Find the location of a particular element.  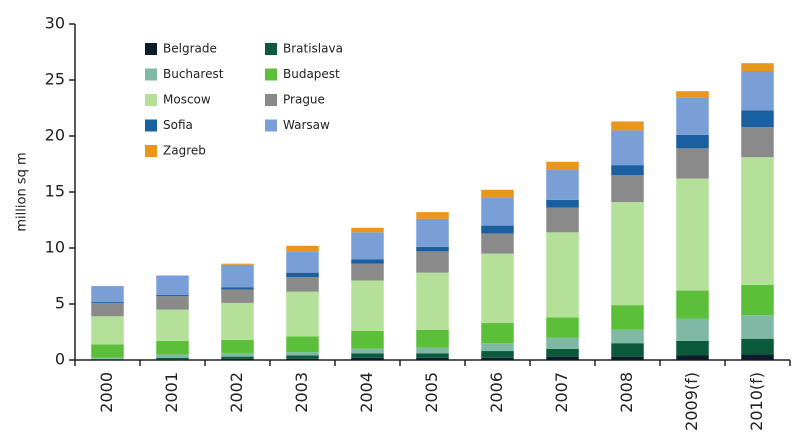

legend-label: Bratislava is located at coordinates (313, 49).